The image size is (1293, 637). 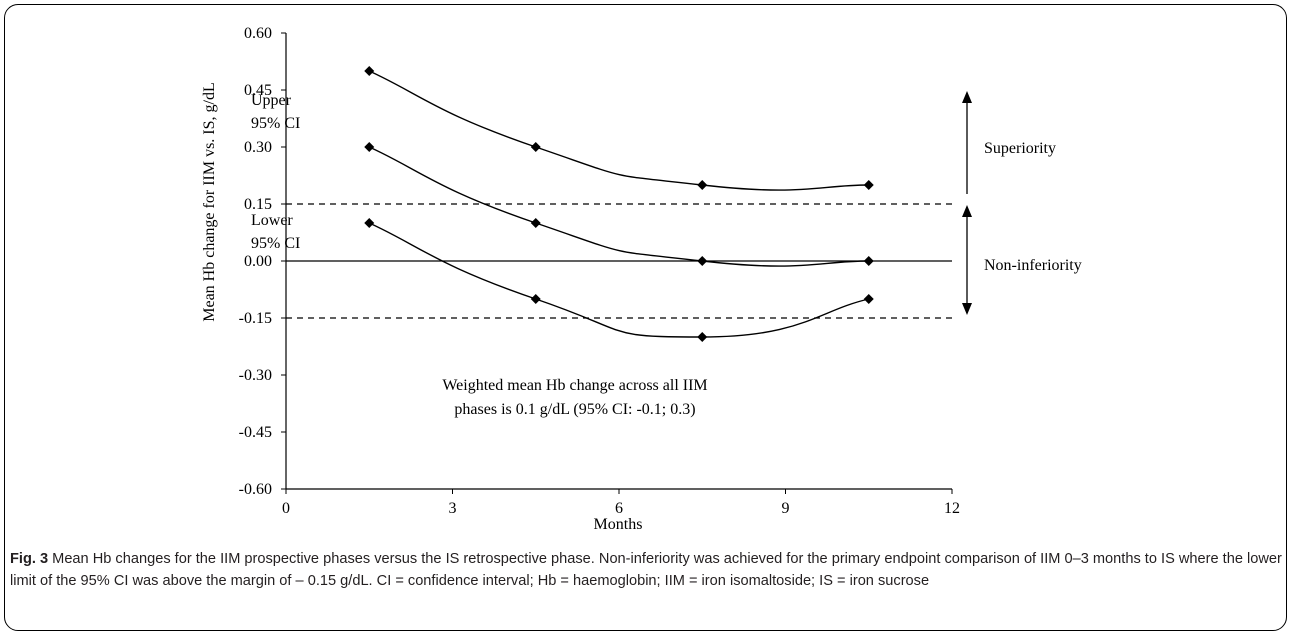 I want to click on reference-lines, so click(x=619, y=261).